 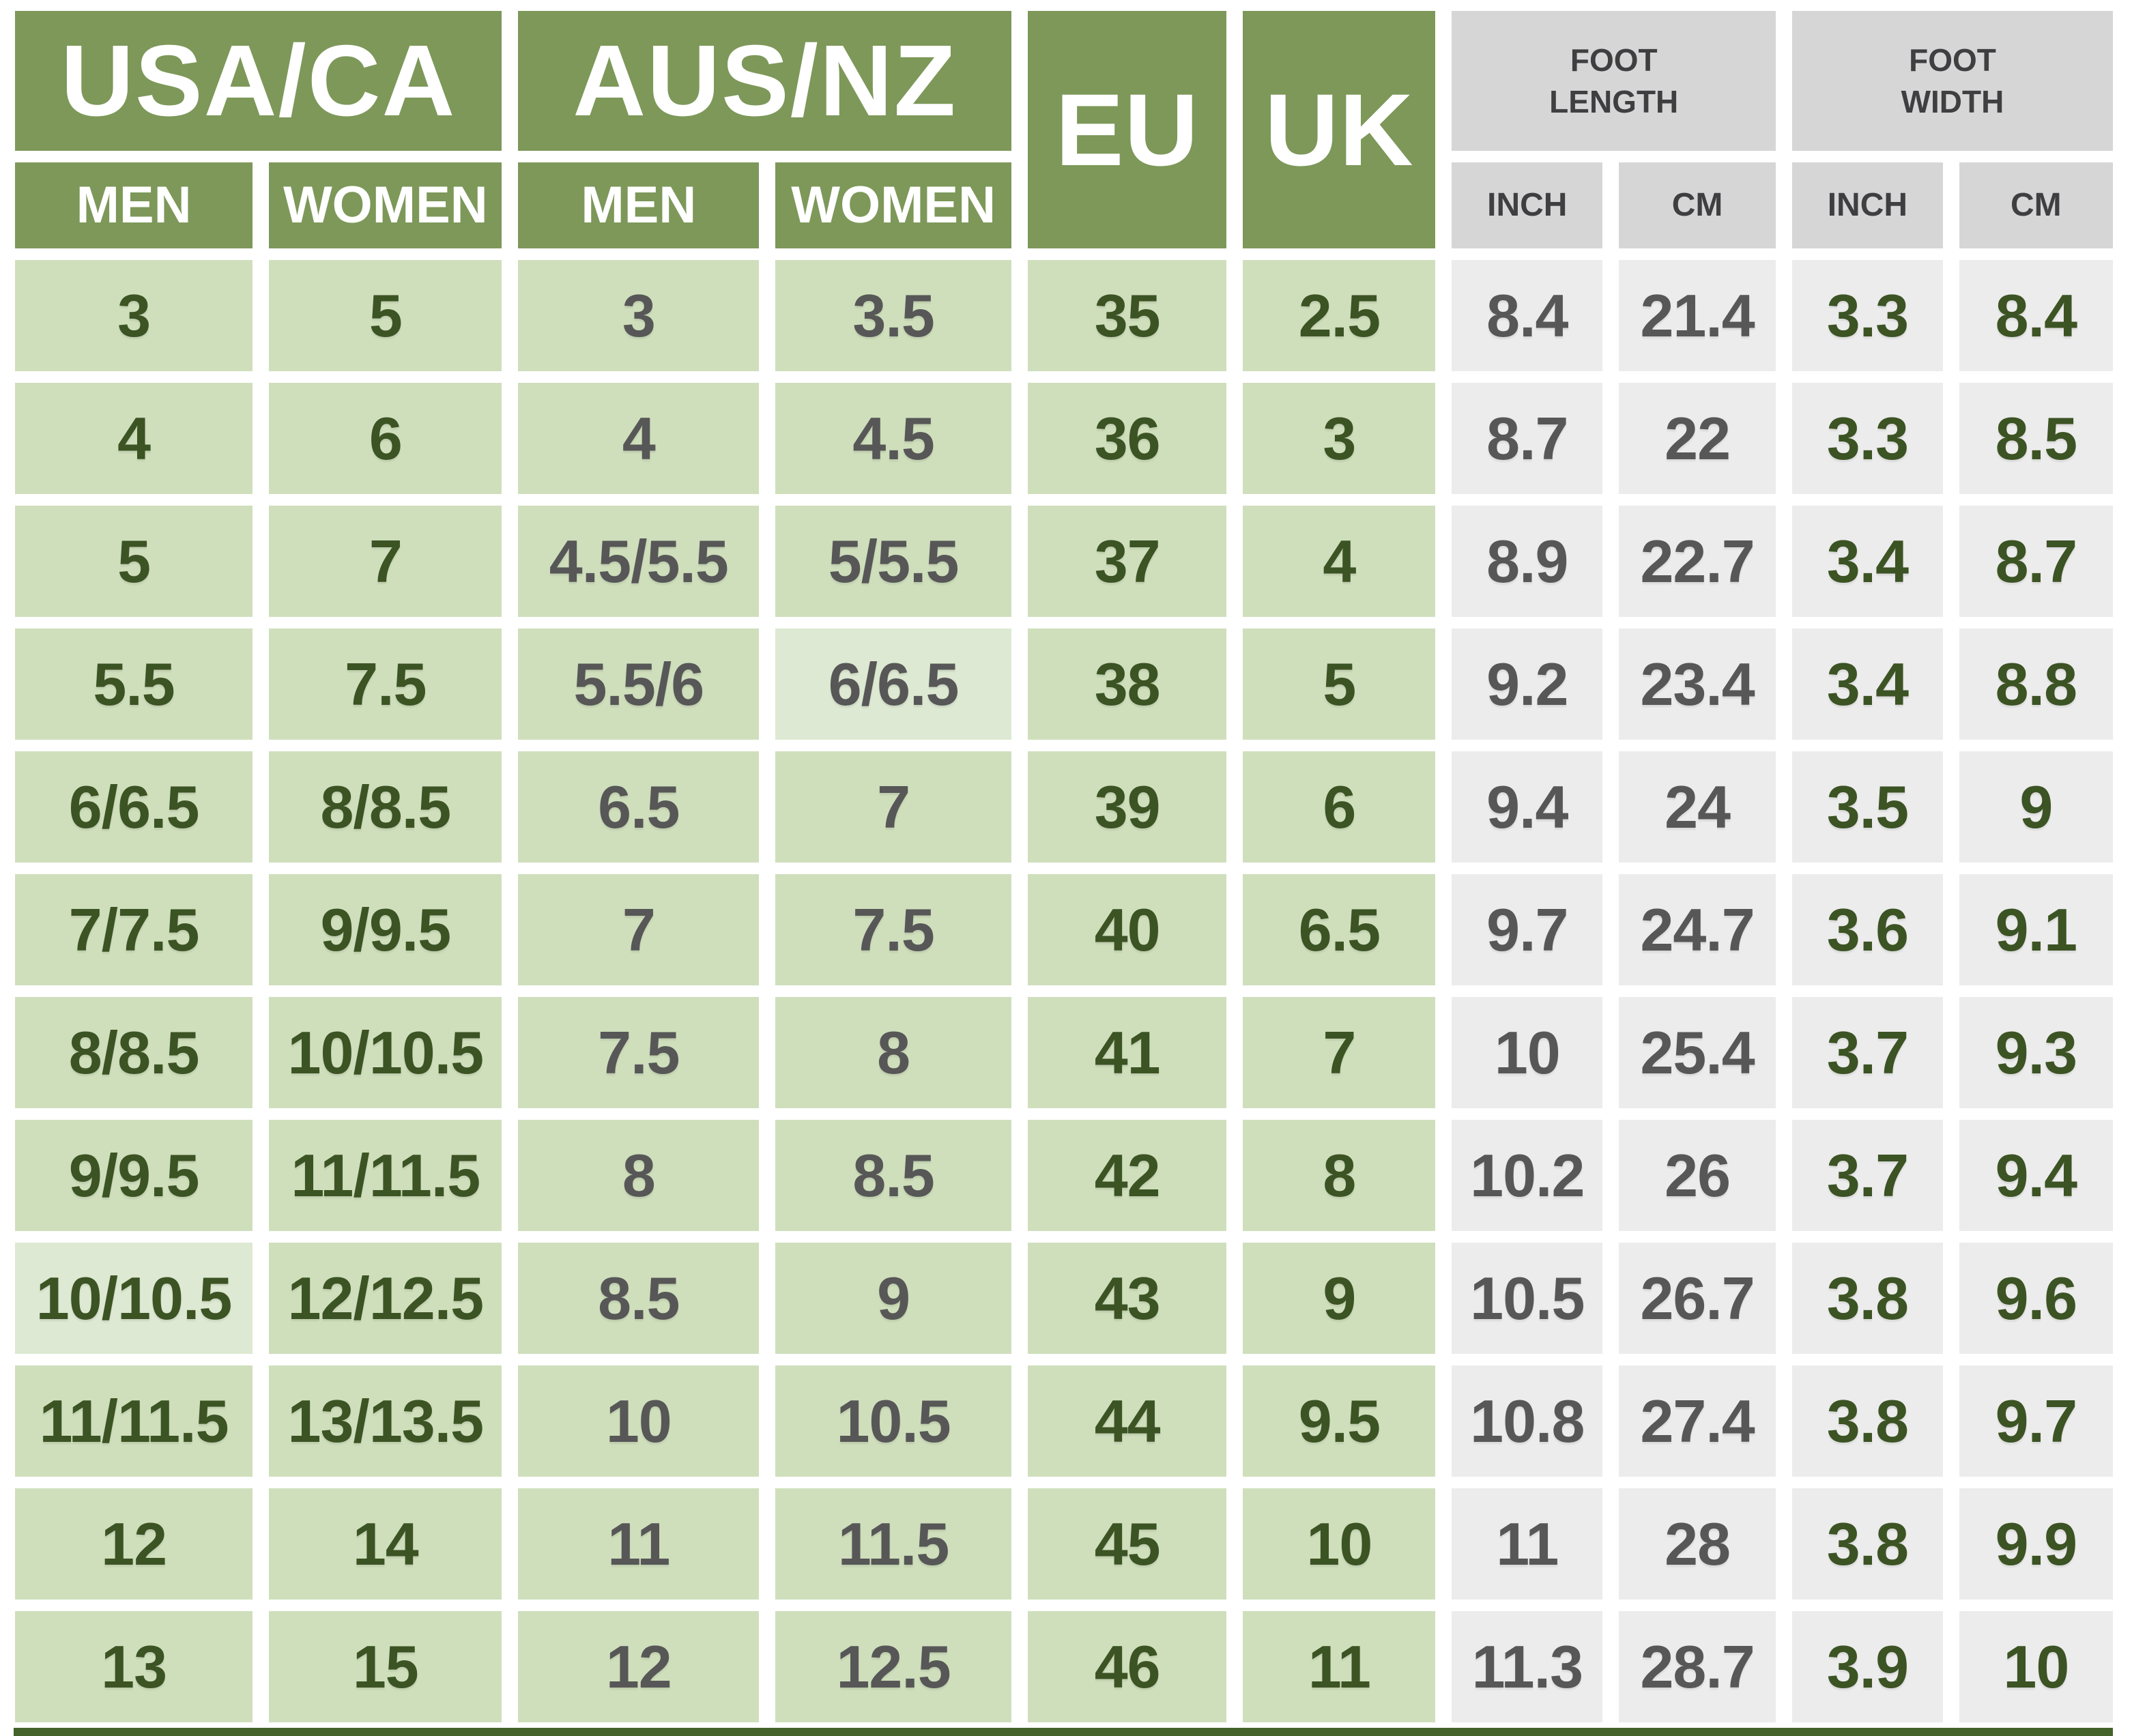 What do you see at coordinates (2036, 205) in the screenshot?
I see `subheader-width-cm: CM` at bounding box center [2036, 205].